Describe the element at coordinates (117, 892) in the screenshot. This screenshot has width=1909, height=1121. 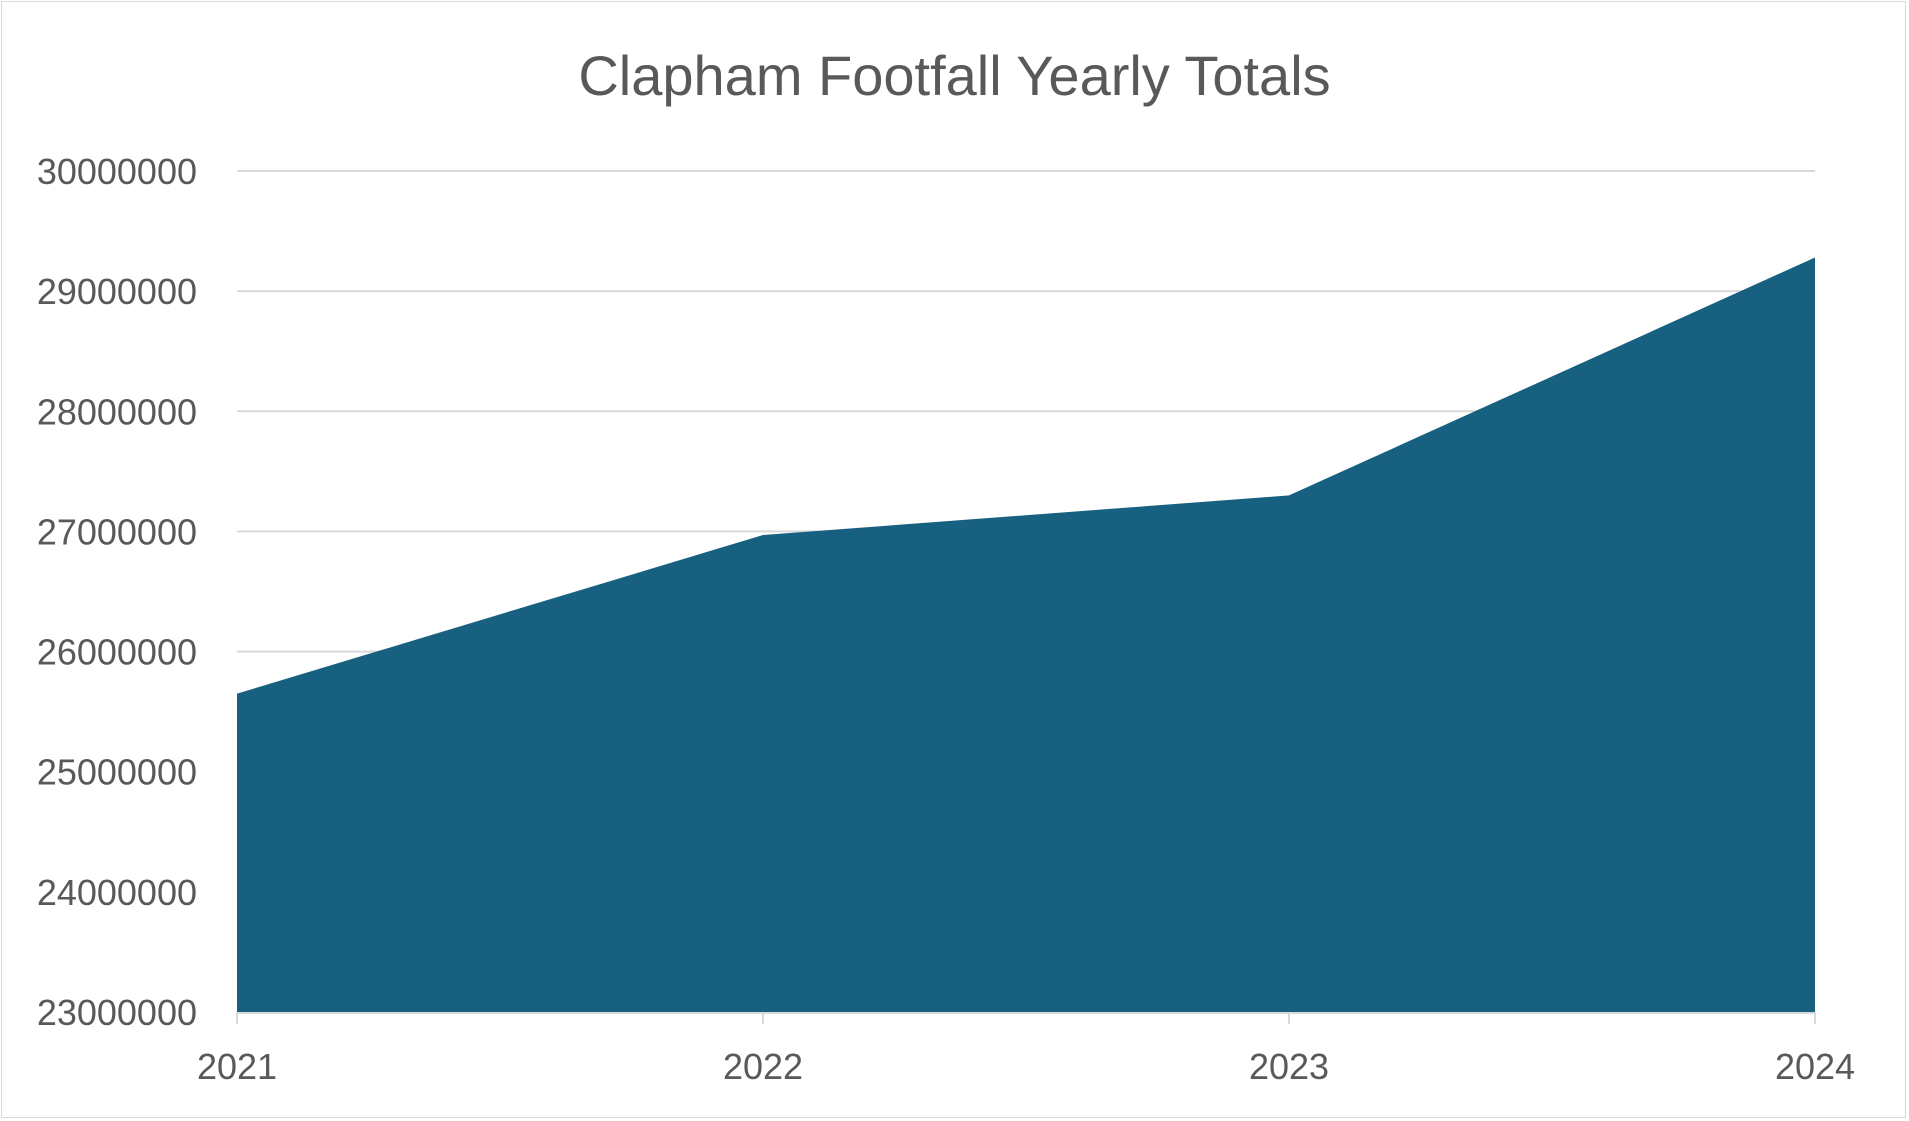
I see `y-tick-label: 24000000` at that location.